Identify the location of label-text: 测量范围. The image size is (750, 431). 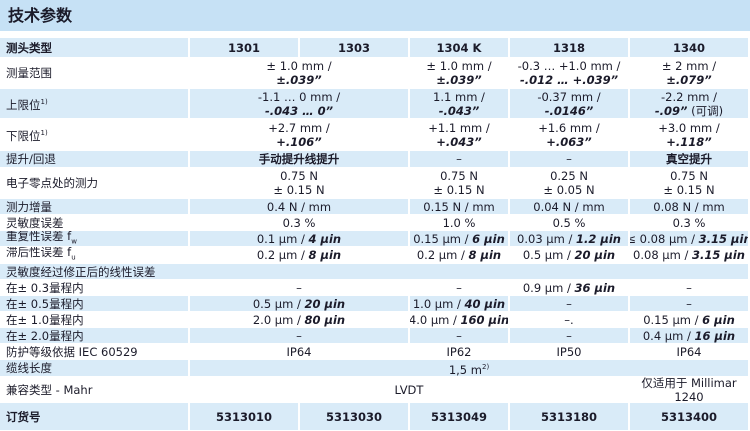
(29, 73).